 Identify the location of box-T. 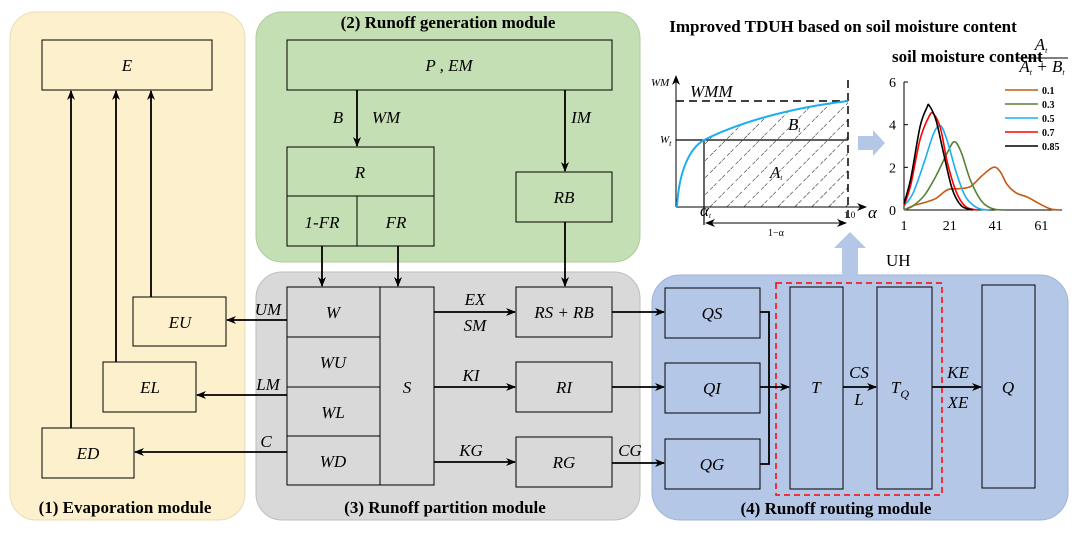
(816, 388).